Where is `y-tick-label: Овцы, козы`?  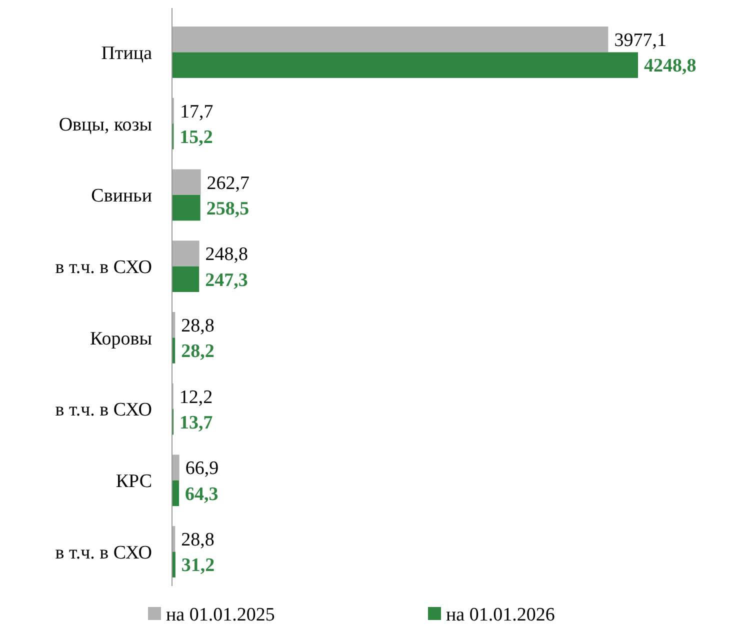
y-tick-label: Овцы, козы is located at coordinates (105, 125).